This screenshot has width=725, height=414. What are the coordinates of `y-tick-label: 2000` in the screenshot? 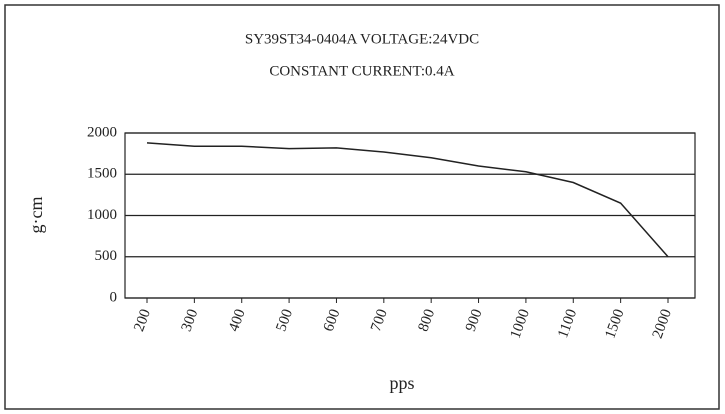 It's located at (102, 132).